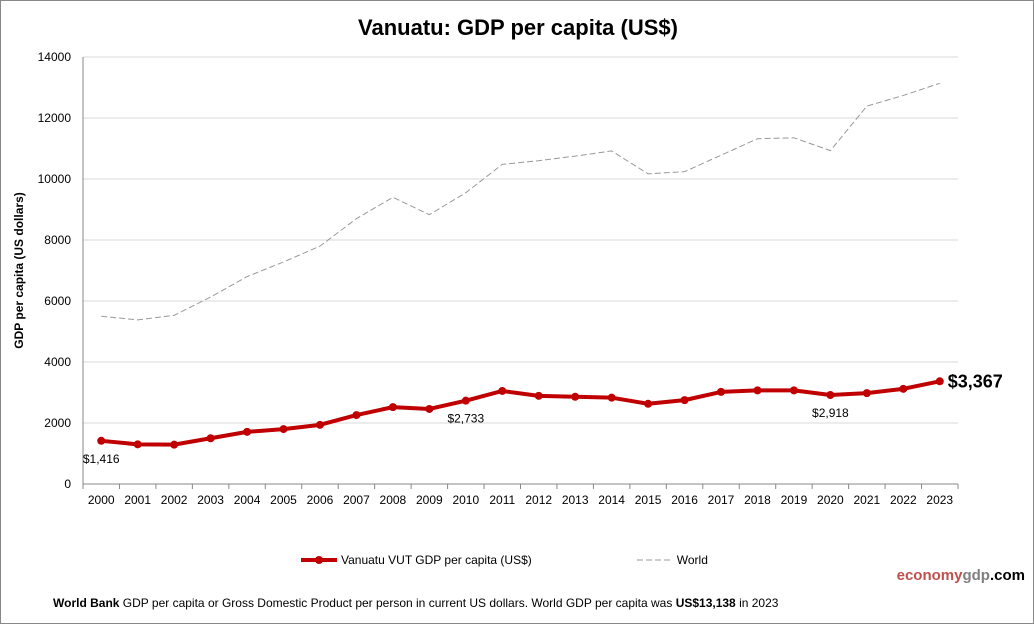  I want to click on series-line-vanuatu, so click(521, 413).